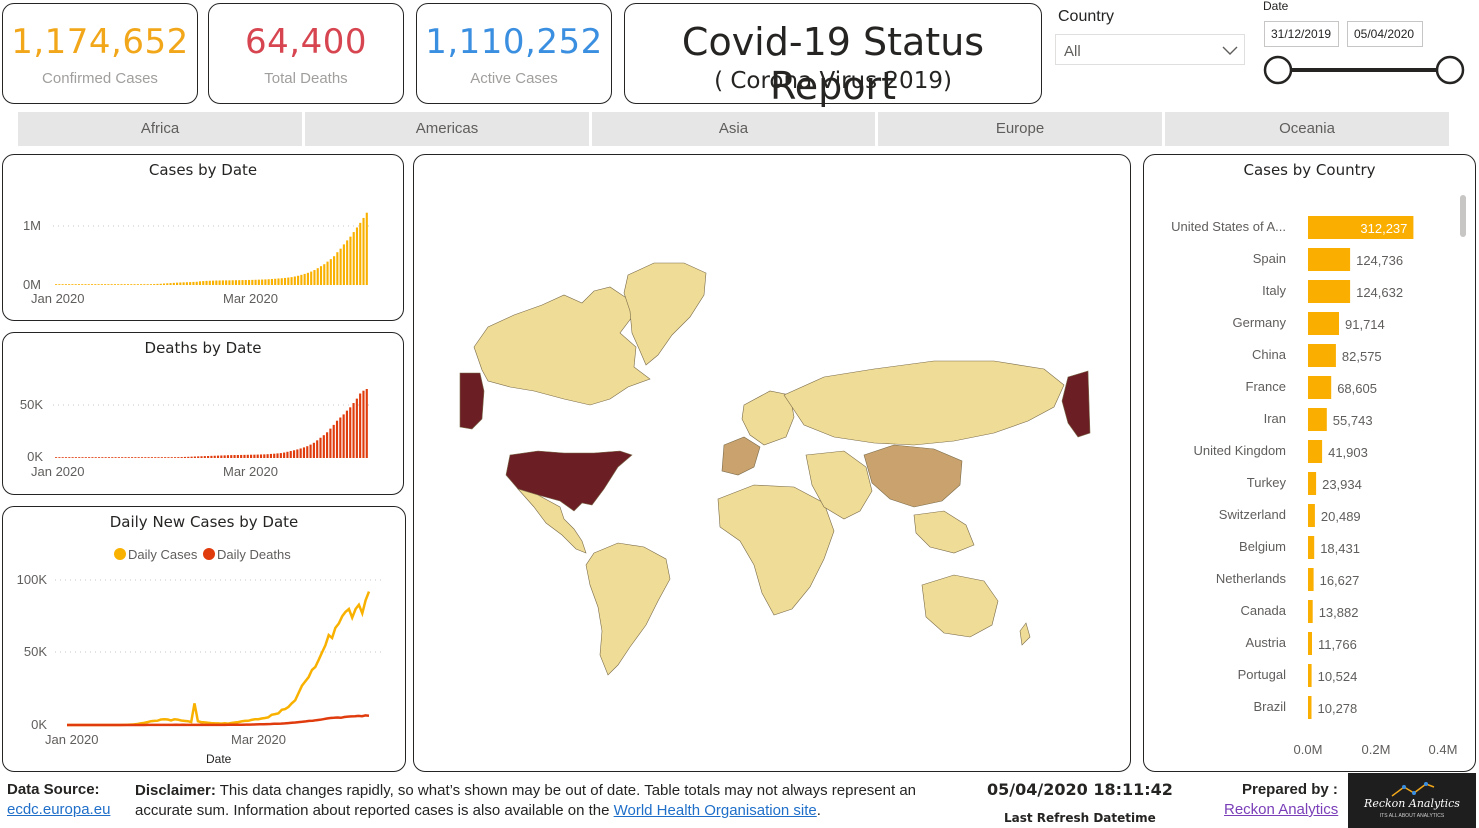  I want to click on slider-end-handle, so click(1450, 70).